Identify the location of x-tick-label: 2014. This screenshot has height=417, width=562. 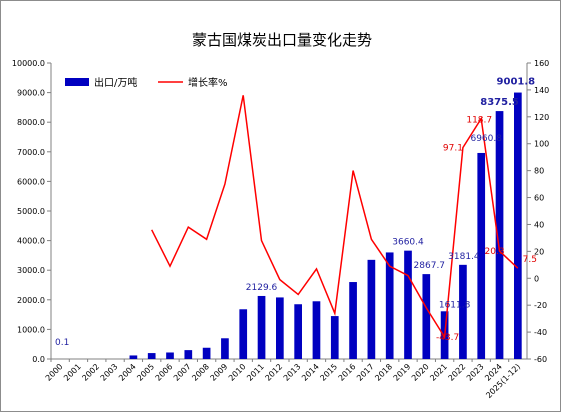
(310, 372).